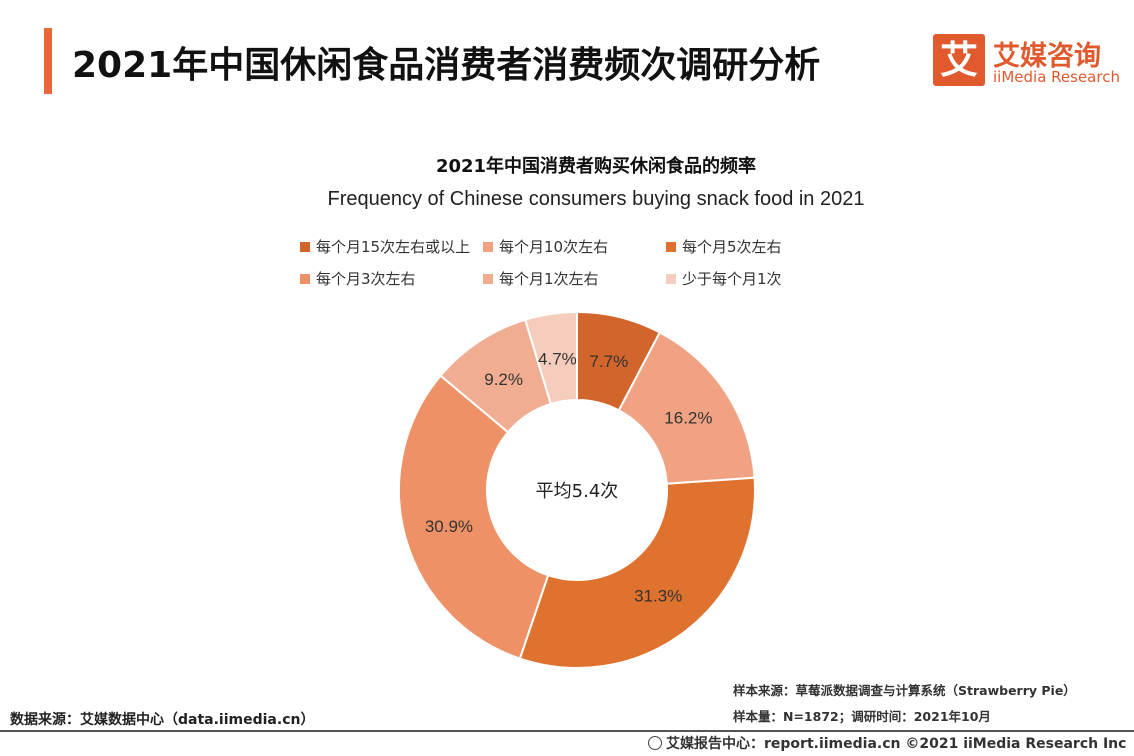 This screenshot has height=756, width=1134. I want to click on footer-divider, so click(567, 731).